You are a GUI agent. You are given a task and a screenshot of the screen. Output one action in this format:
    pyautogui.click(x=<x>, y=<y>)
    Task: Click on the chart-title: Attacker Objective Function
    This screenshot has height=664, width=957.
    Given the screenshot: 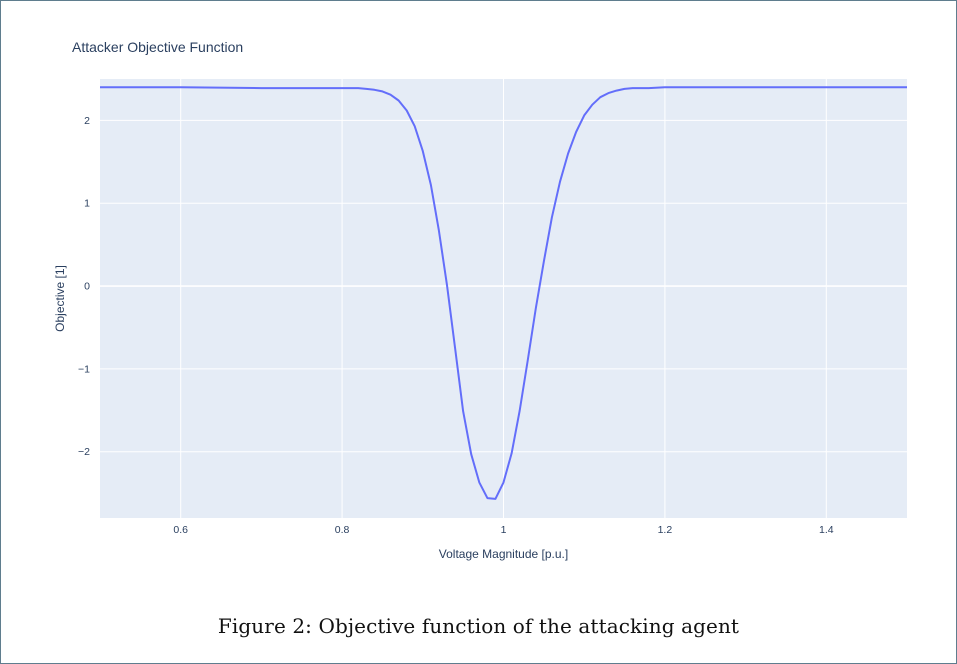 What is the action you would take?
    pyautogui.click(x=157, y=47)
    